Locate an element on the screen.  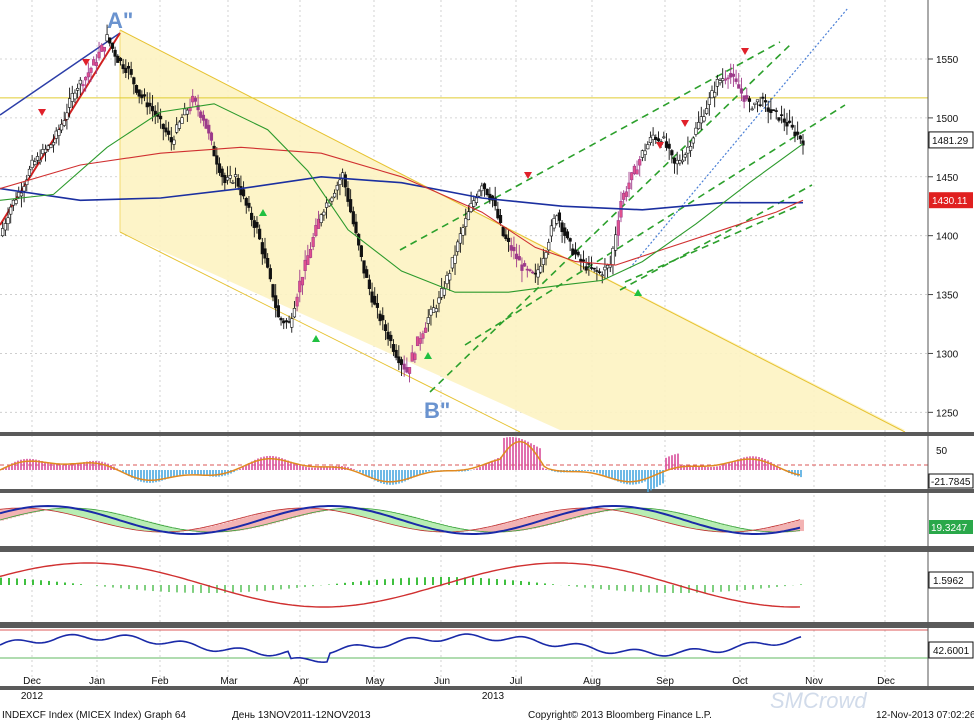
x-tick-label-5: May is located at coordinates (375, 681).